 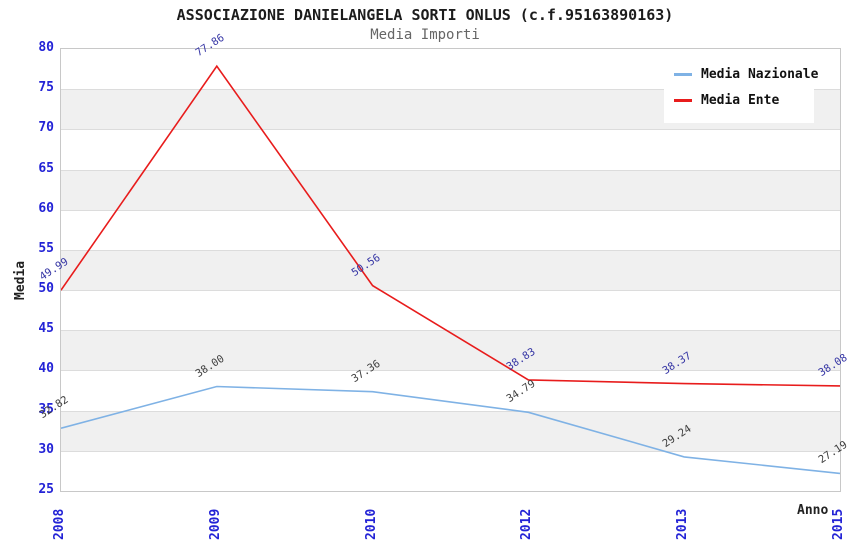 What do you see at coordinates (813, 510) in the screenshot?
I see `x-axis-title: Anno` at bounding box center [813, 510].